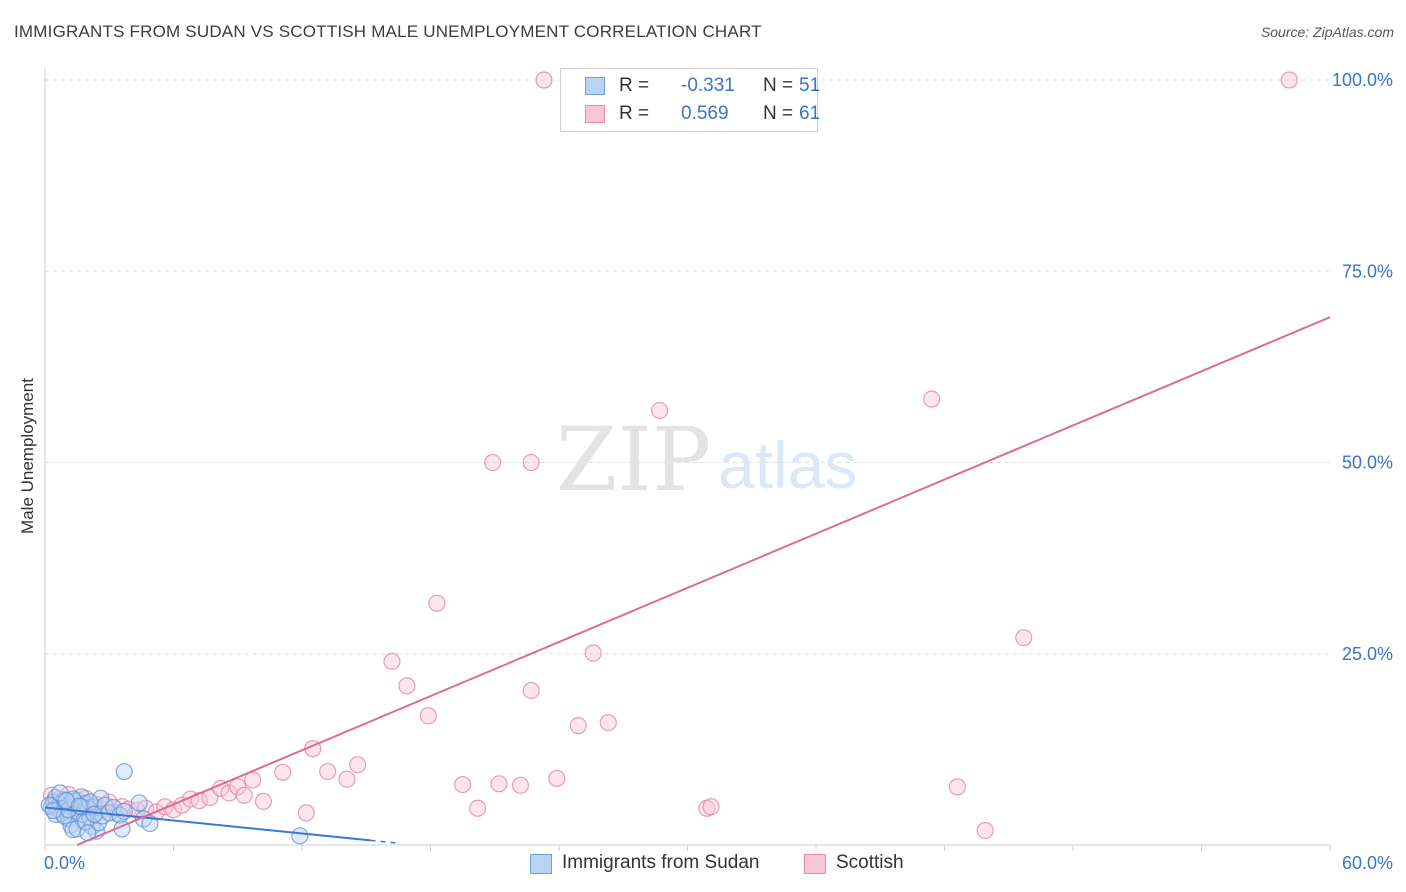 Image resolution: width=1406 pixels, height=892 pixels. I want to click on series-legend: Immigrants from Sudan Scottish, so click(703, 864).